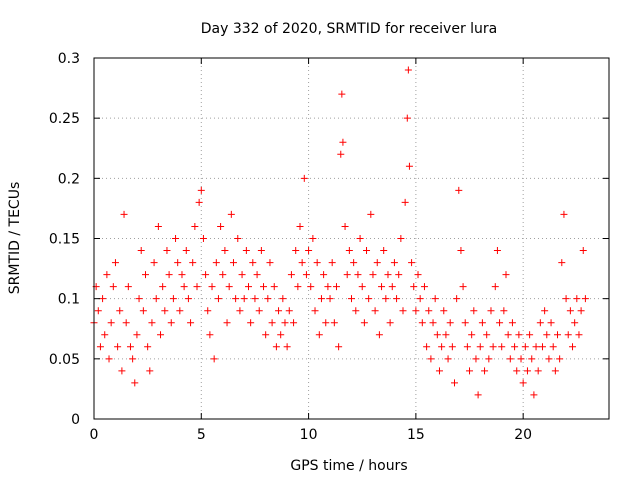 The width and height of the screenshot is (640, 480). Describe the element at coordinates (75, 420) in the screenshot. I see `y-tick-label: 0` at that location.